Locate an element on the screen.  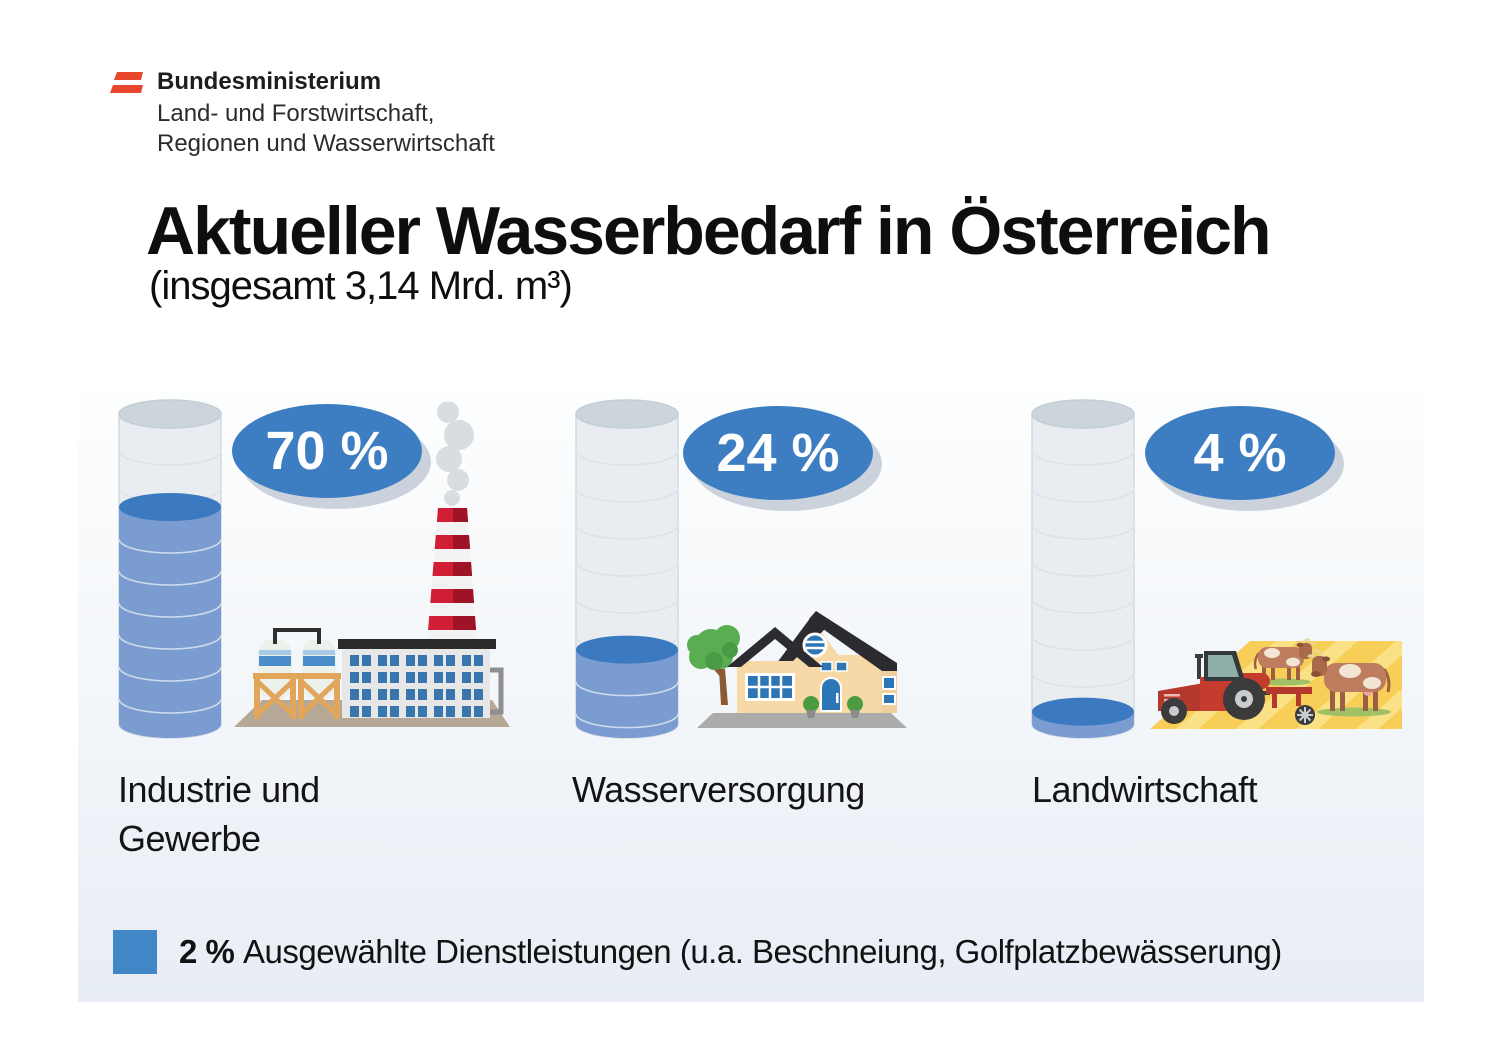
factory-icon is located at coordinates (372, 564).